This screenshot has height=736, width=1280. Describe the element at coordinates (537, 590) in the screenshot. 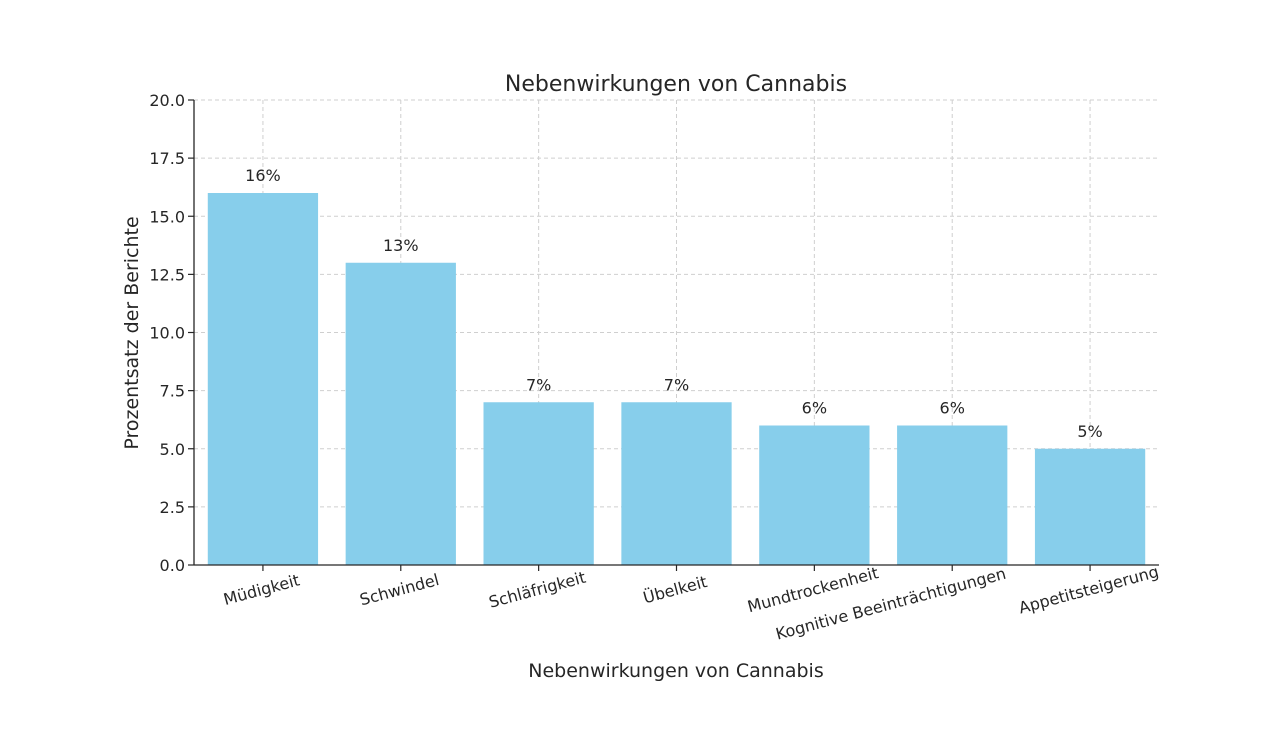

I see `x-tick-label: Schläfrigkeit` at that location.